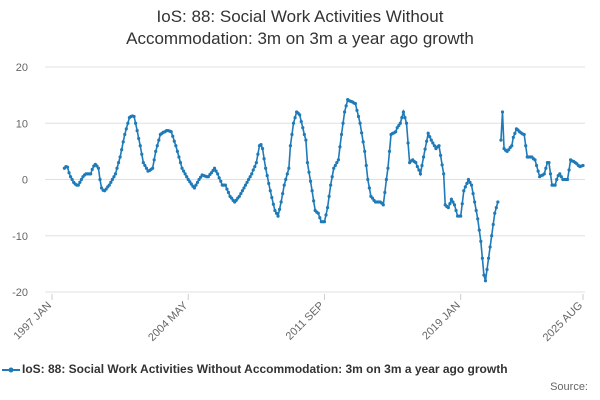  I want to click on legend-dot, so click(11, 370).